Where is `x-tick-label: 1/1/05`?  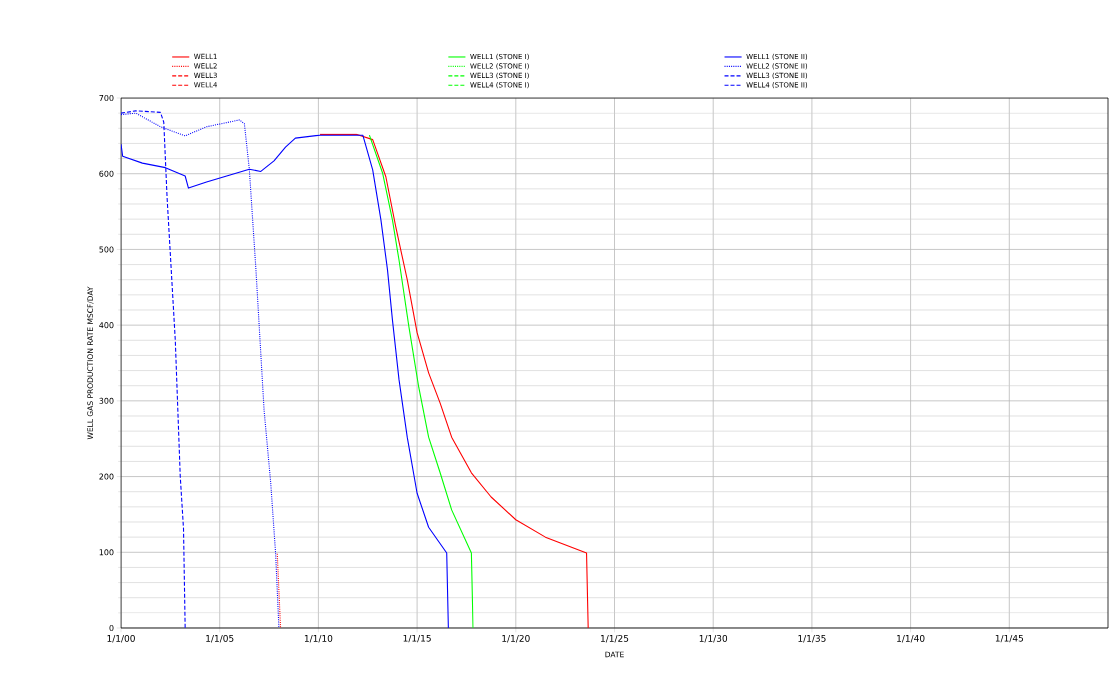
x-tick-label: 1/1/05 is located at coordinates (220, 638).